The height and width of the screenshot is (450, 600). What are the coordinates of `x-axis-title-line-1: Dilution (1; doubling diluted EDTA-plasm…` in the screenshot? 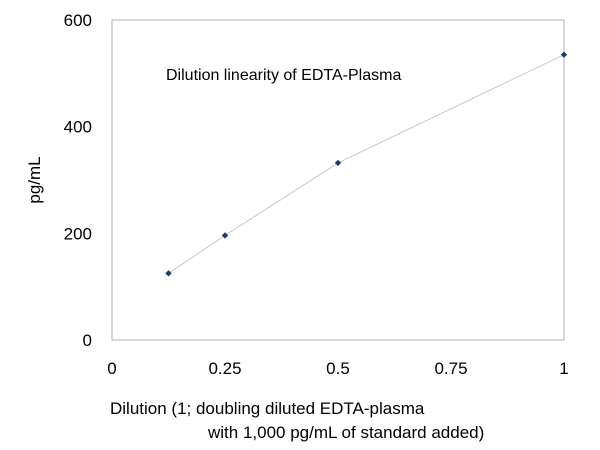 It's located at (267, 408).